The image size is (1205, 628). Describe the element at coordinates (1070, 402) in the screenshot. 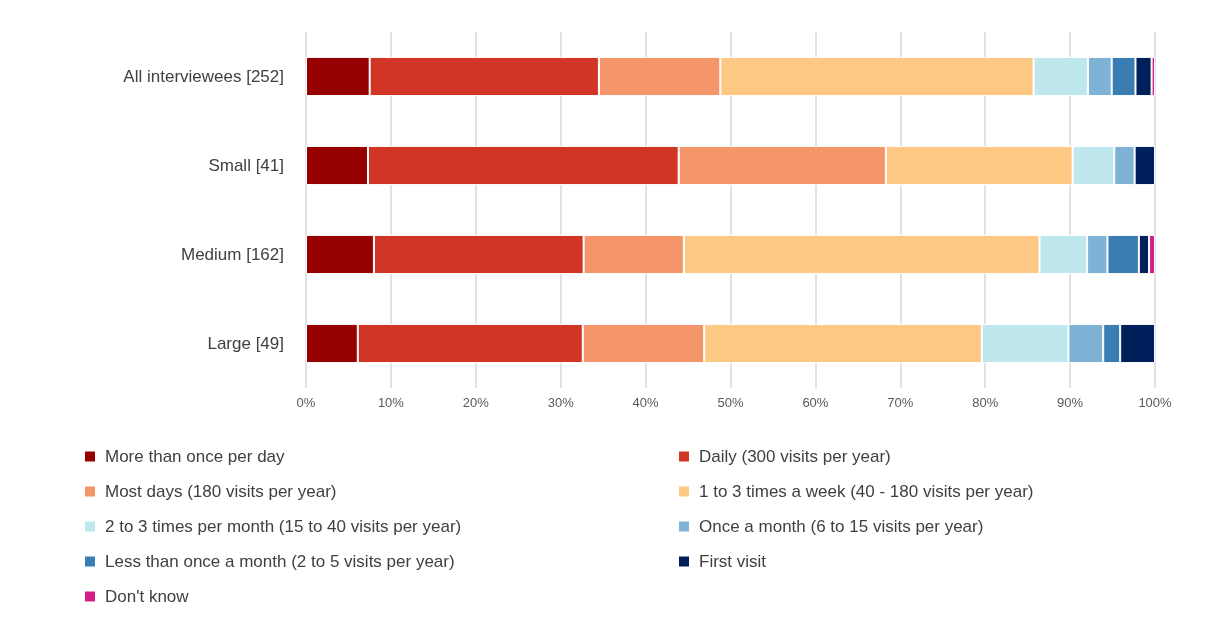

I see `x-tick-label: 90%` at that location.